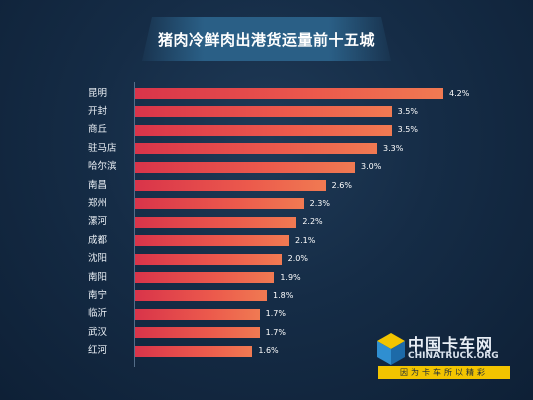 Image resolution: width=533 pixels, height=400 pixels. Describe the element at coordinates (102, 167) in the screenshot. I see `category-label: 哈尔滨` at that location.